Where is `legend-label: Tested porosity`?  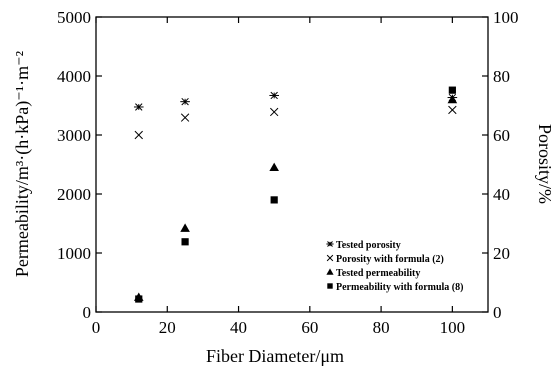 legend-label: Tested porosity is located at coordinates (368, 245).